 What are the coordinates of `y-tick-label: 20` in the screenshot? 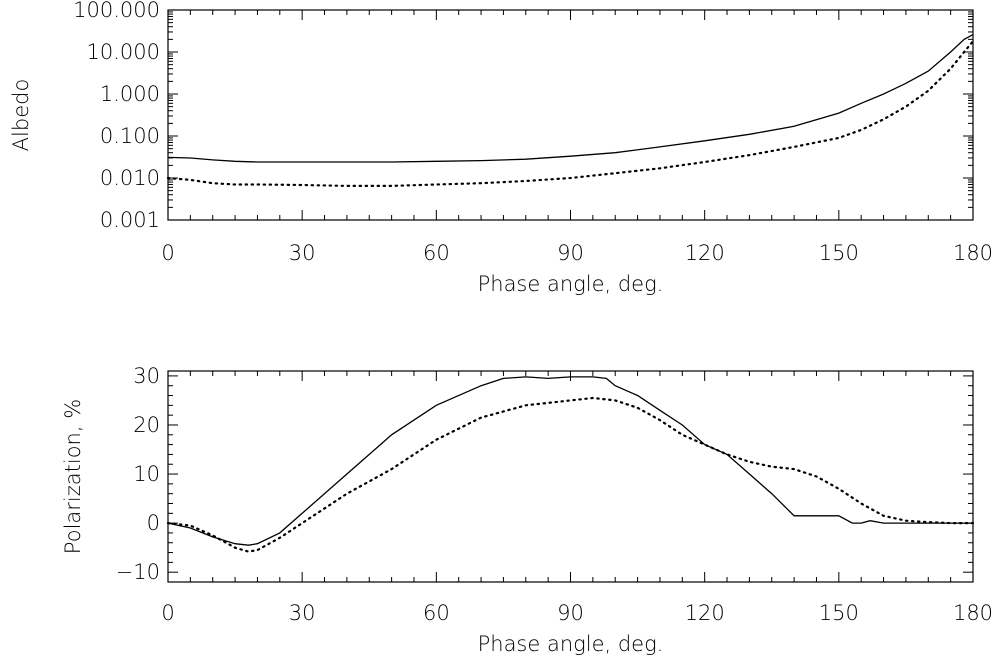 It's located at (146, 425).